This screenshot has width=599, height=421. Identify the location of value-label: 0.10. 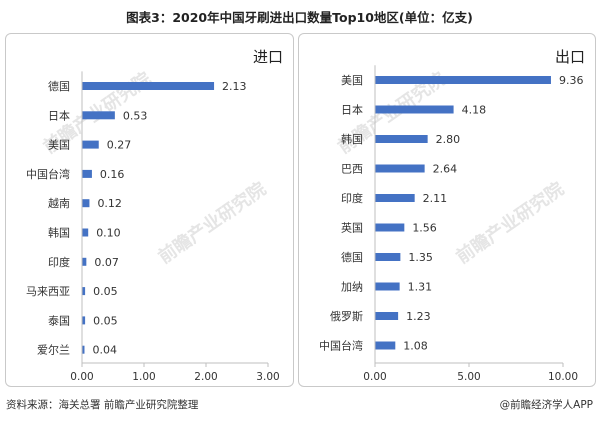
(108, 233).